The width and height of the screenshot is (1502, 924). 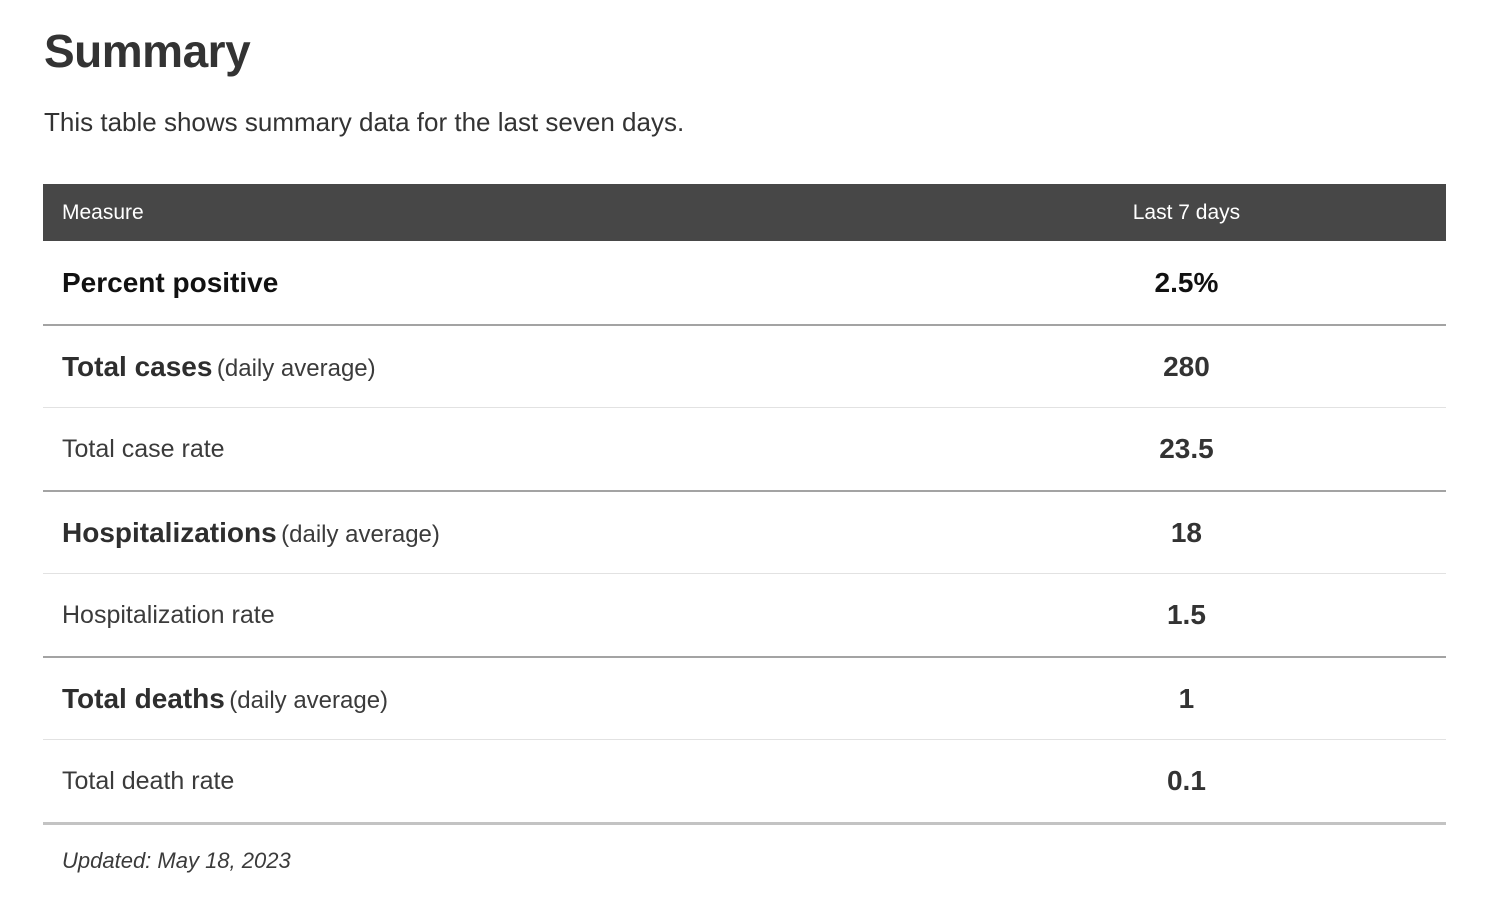 What do you see at coordinates (168, 614) in the screenshot?
I see `row-label-text: Hospitalization rate` at bounding box center [168, 614].